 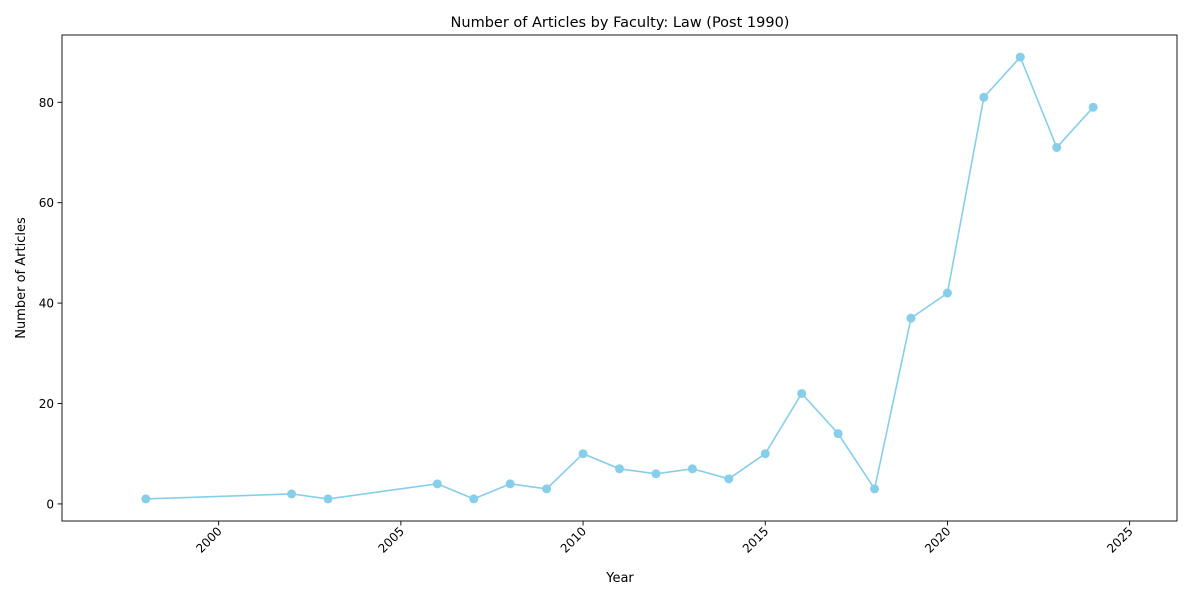 I want to click on y-tick-label: 80, so click(x=46, y=103).